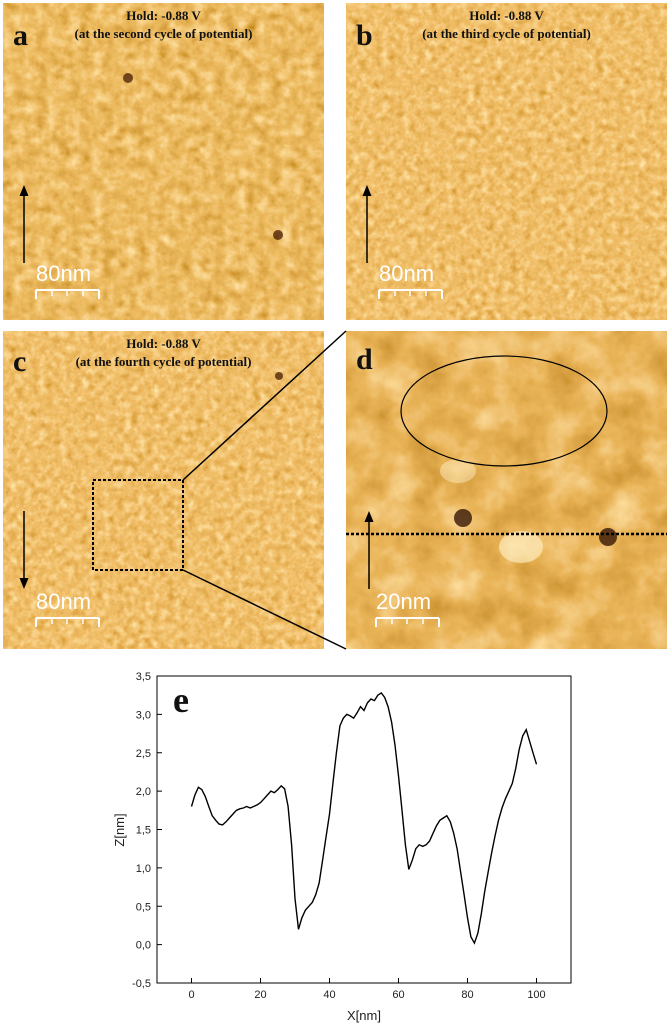  Describe the element at coordinates (504, 411) in the screenshot. I see `highlight-ellipse` at that location.